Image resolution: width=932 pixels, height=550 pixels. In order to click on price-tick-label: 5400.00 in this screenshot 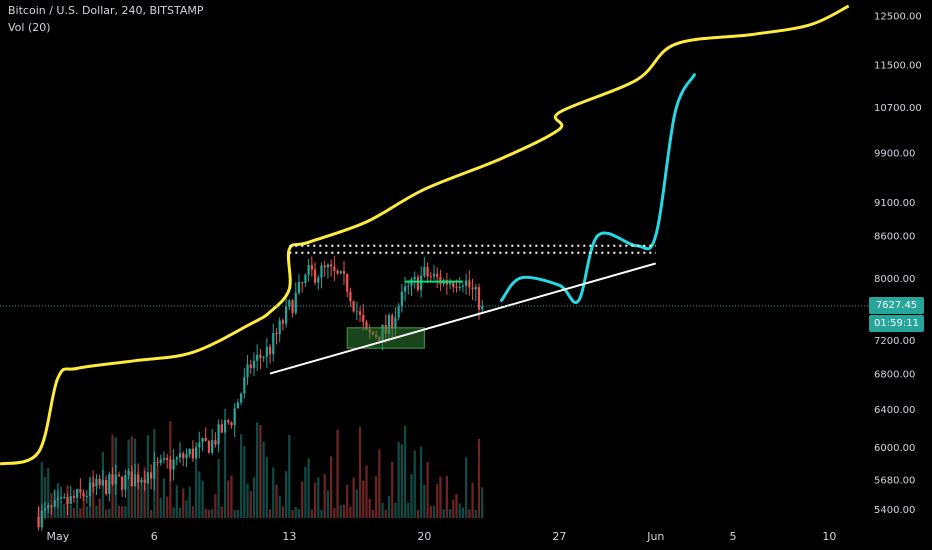, I will do `click(894, 510)`.